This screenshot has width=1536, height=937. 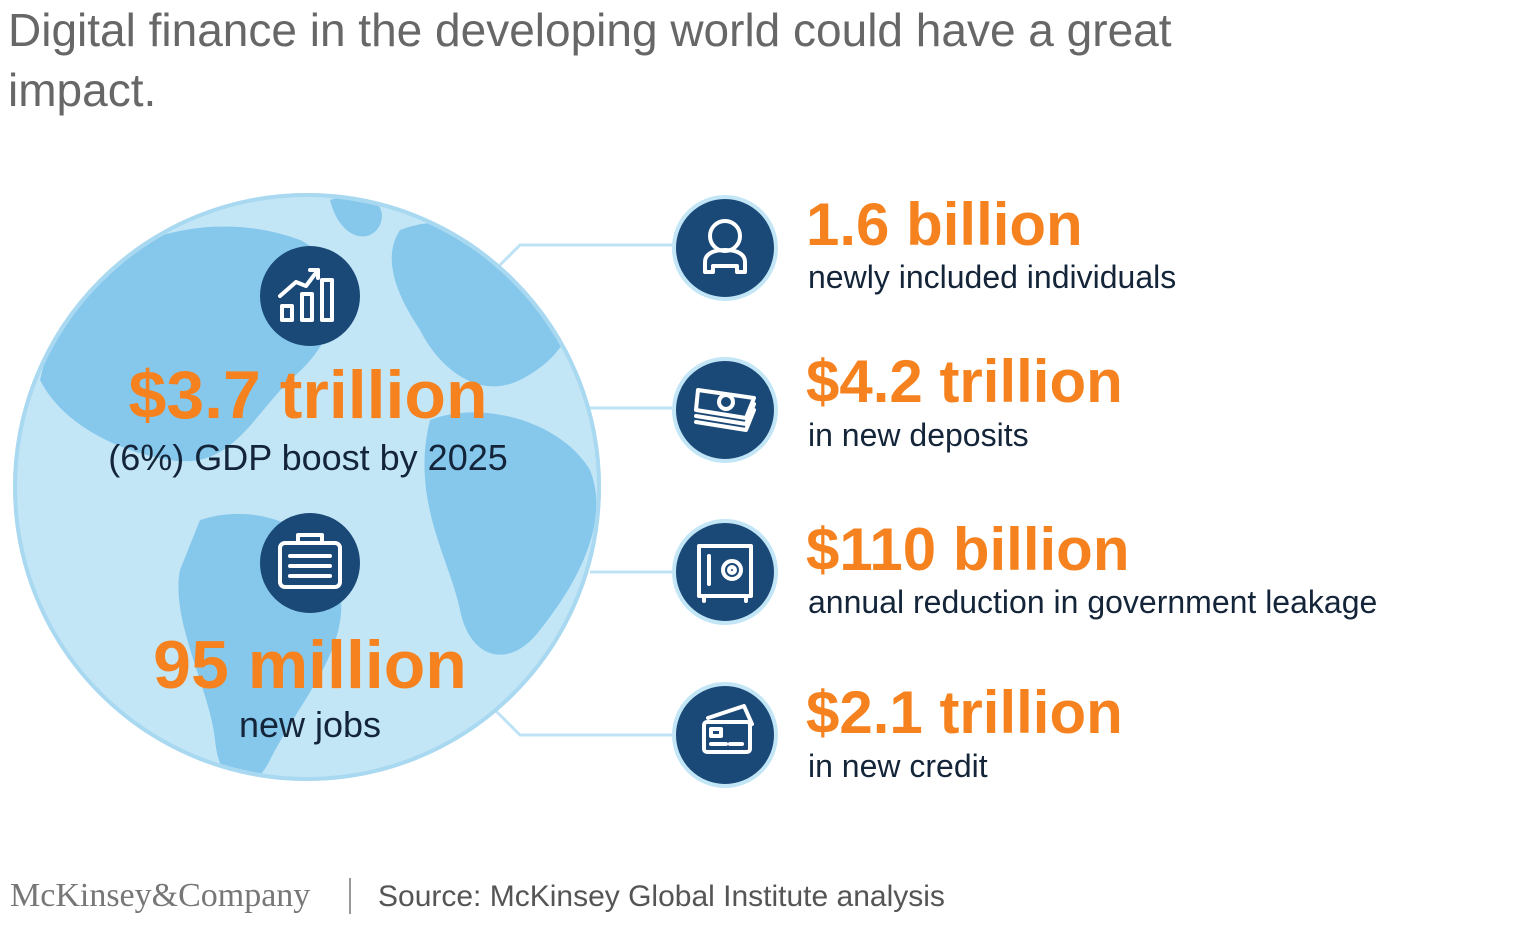 What do you see at coordinates (308, 457) in the screenshot?
I see `globe-label: (6%) GDP boost by 2025` at bounding box center [308, 457].